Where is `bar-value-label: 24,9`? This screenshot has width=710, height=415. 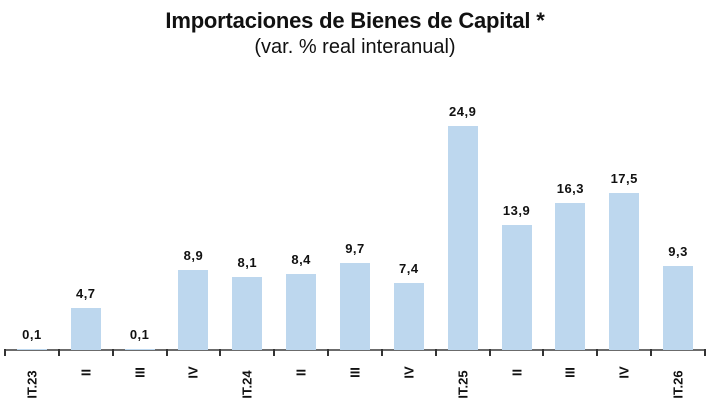 bar-value-label: 24,9 is located at coordinates (463, 111).